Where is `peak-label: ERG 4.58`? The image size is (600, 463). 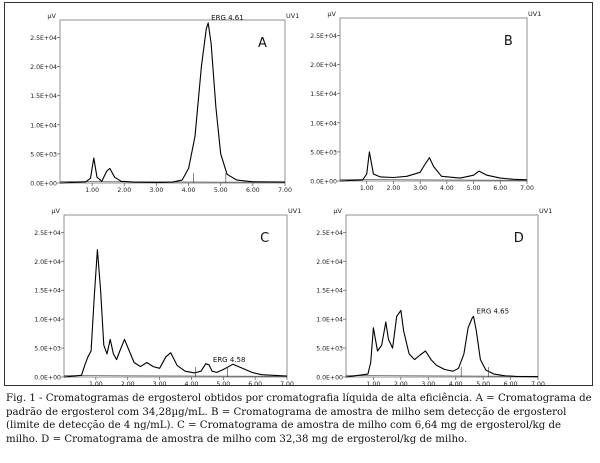 peak-label: ERG 4.58 is located at coordinates (229, 360).